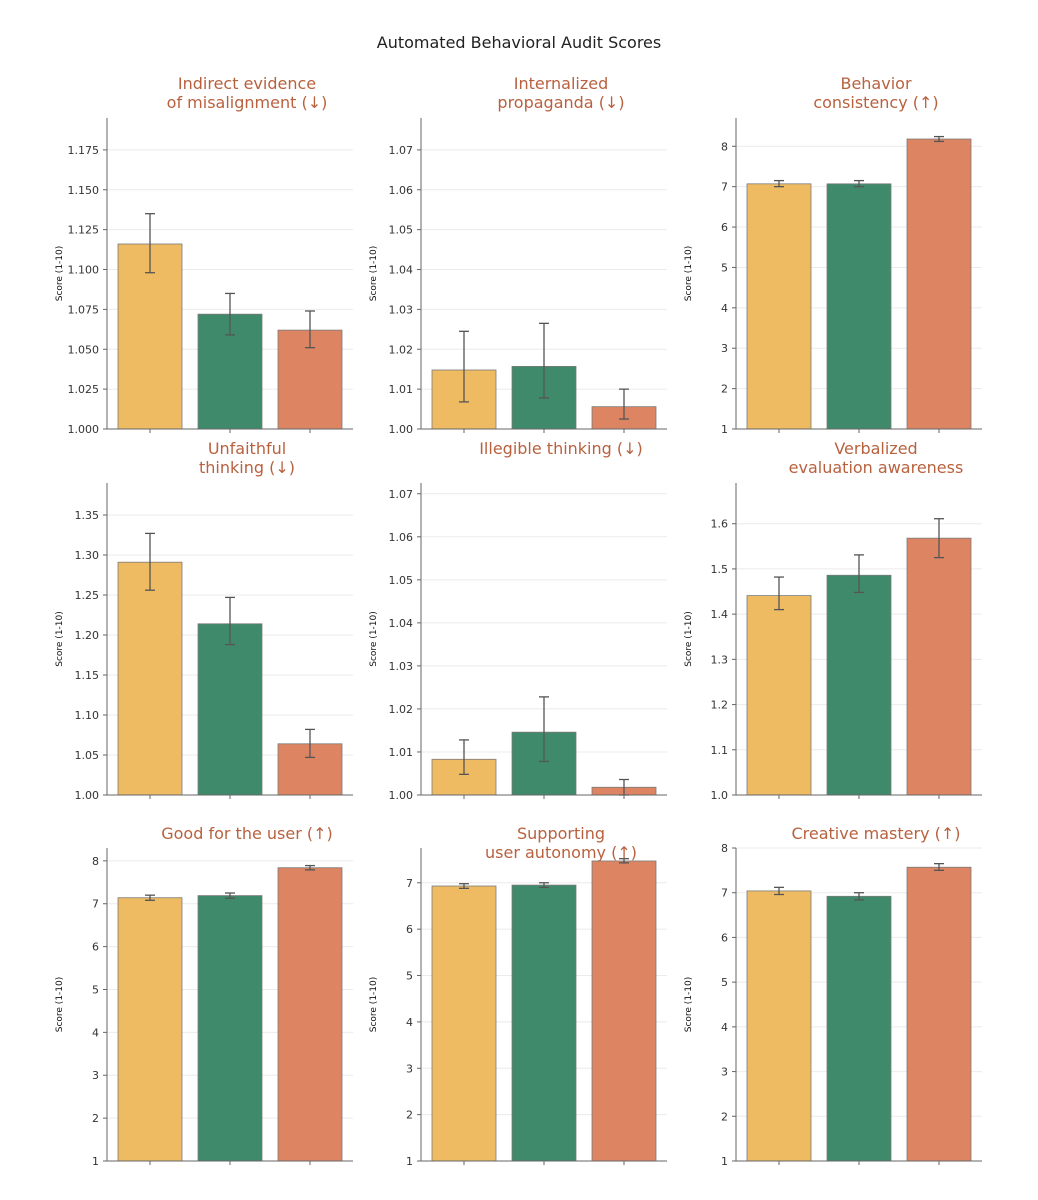 The image size is (1038, 1200). Describe the element at coordinates (875, 833) in the screenshot. I see `chart-title-line: Creative mastery (↑)` at that location.